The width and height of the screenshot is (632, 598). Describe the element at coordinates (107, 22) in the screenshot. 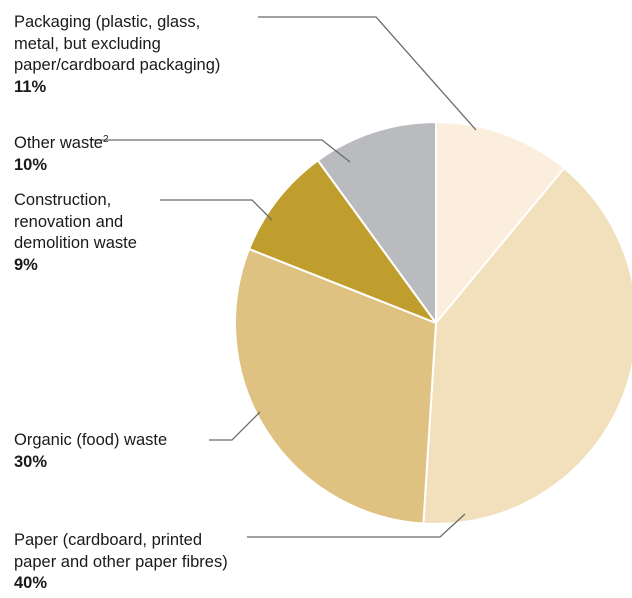

I see `label-packaging-line-1: Packaging (plastic, glass,` at that location.